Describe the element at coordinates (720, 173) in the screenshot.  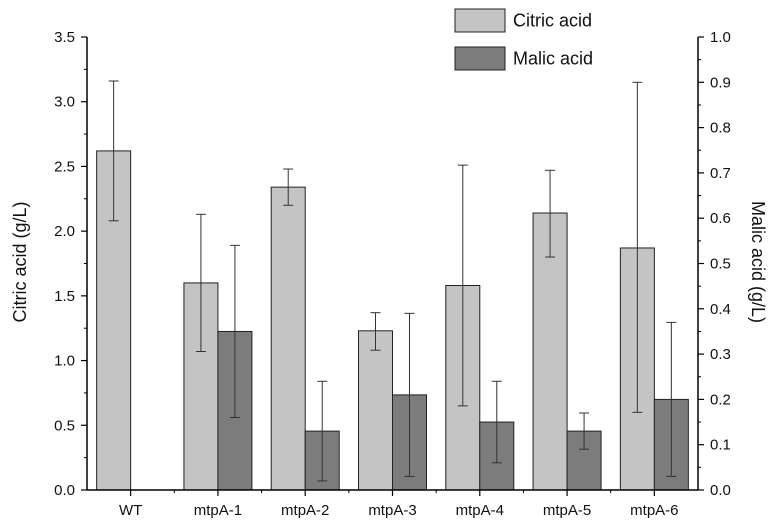
I see `y-tick-label-right: 0.7` at that location.